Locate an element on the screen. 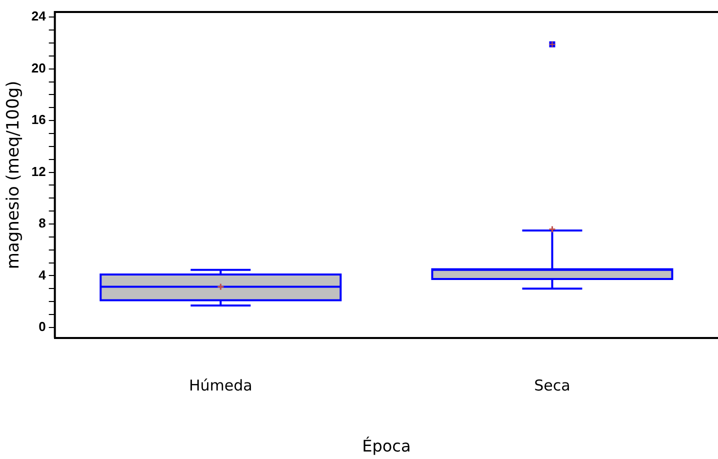  y-axis-title: magnesio (meq/100g) is located at coordinates (14, 175).